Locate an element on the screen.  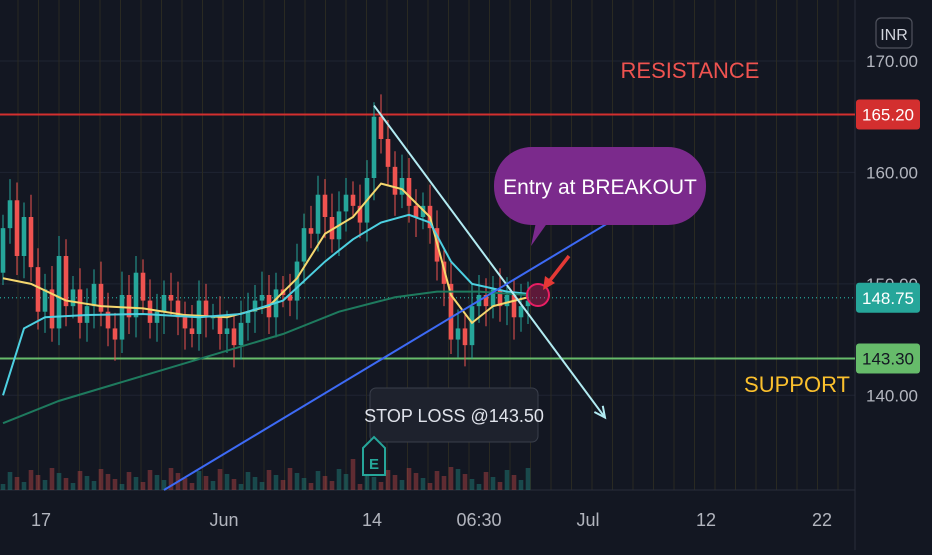
currency-badge-frame is located at coordinates (894, 33).